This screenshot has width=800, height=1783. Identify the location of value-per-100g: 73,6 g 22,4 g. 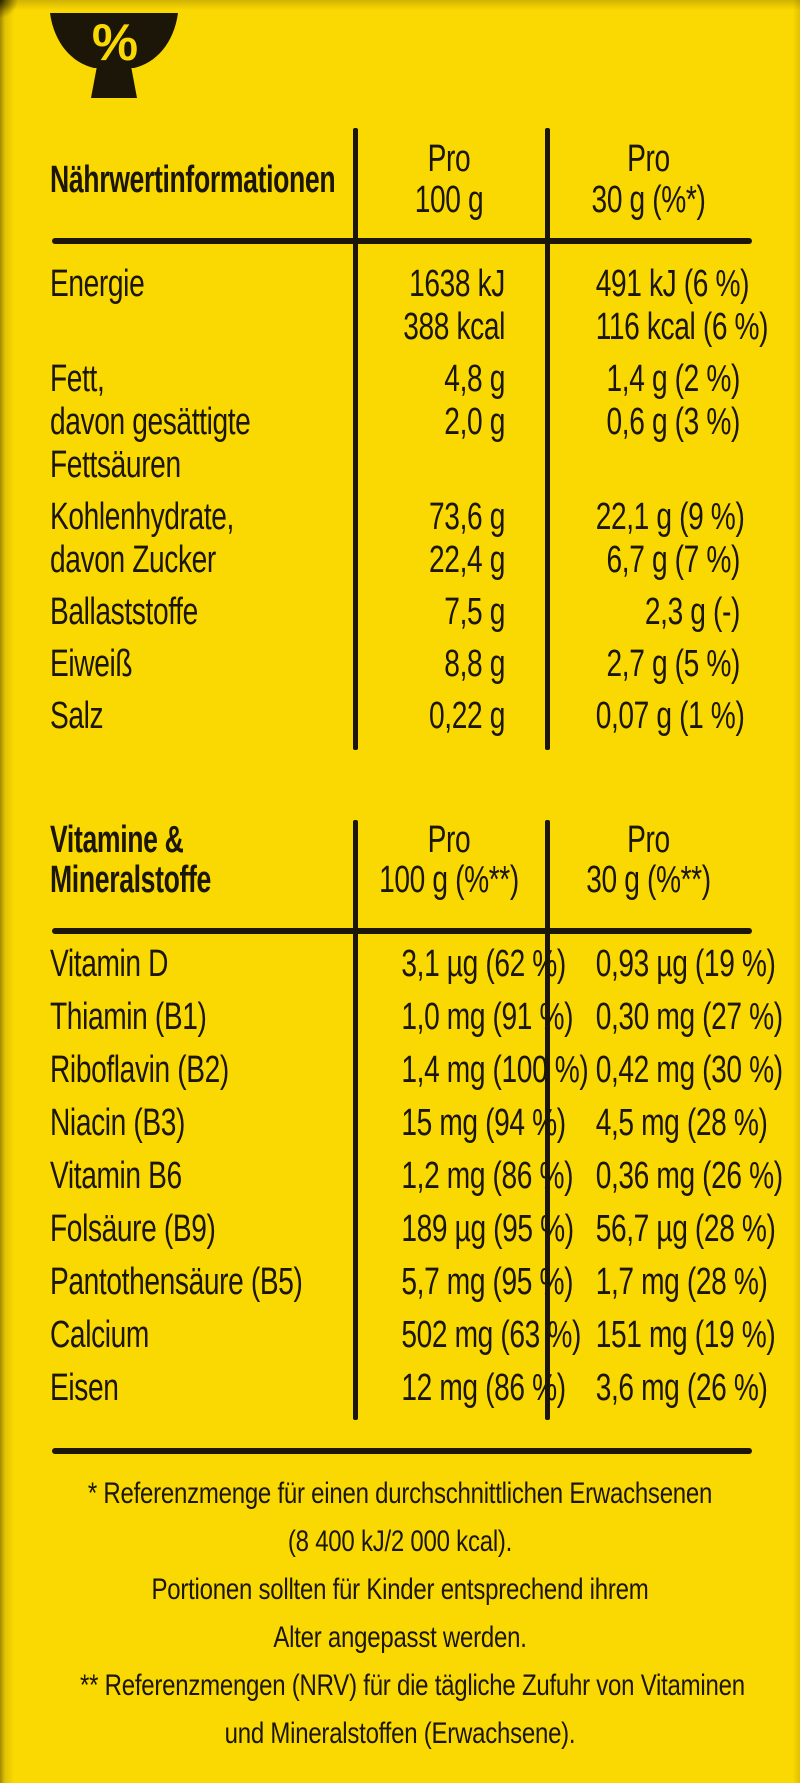
(449, 539).